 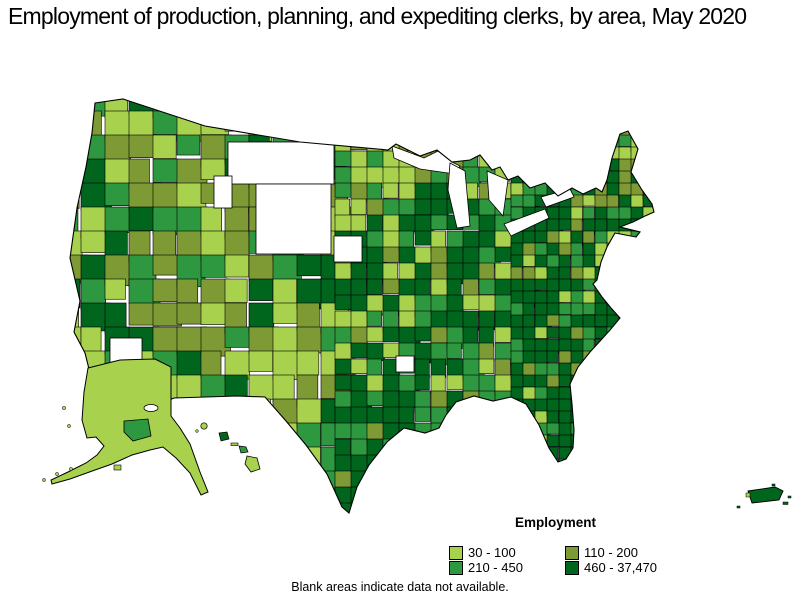 What do you see at coordinates (125, 427) in the screenshot?
I see `alaska-inset` at bounding box center [125, 427].